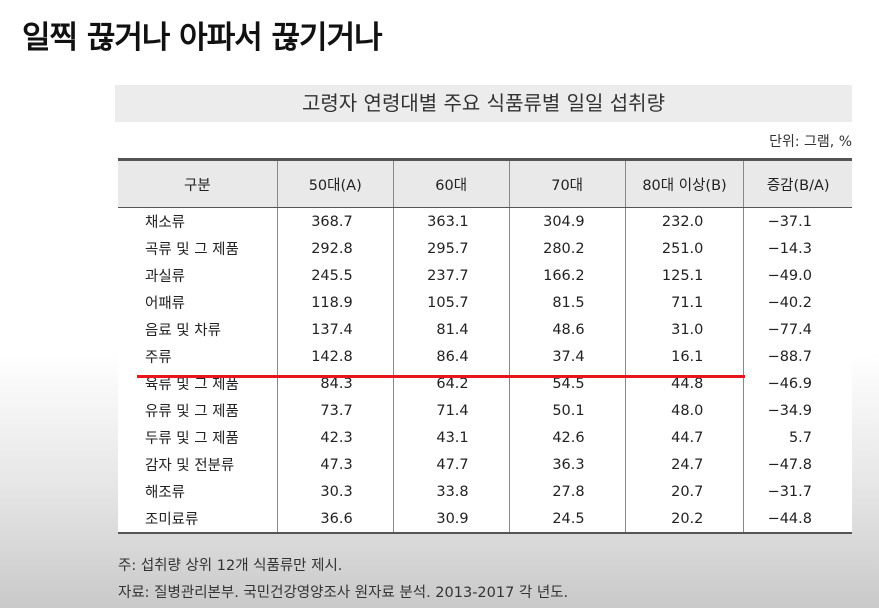 Image resolution: width=879 pixels, height=608 pixels. Describe the element at coordinates (451, 329) in the screenshot. I see `cell-value: 81.4` at that location.